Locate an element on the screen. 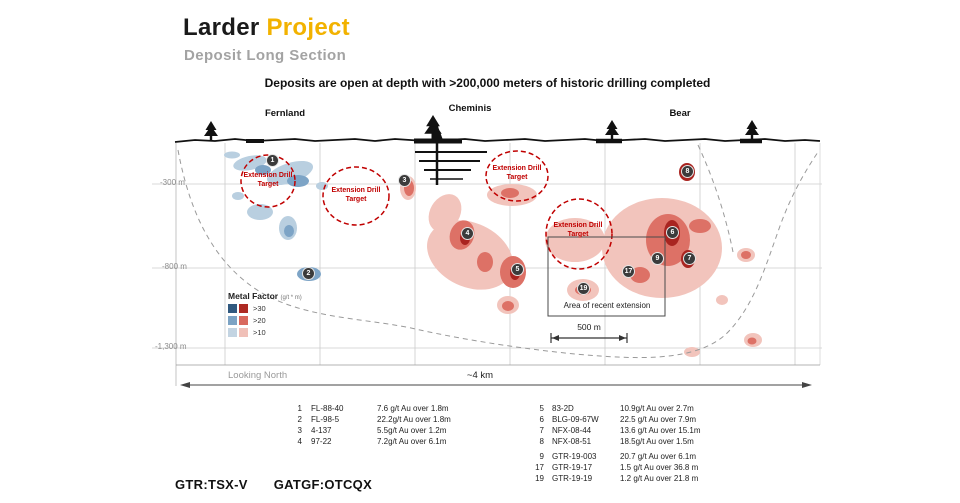 The height and width of the screenshot is (503, 960). drill-marker-1: 1 is located at coordinates (272, 160).